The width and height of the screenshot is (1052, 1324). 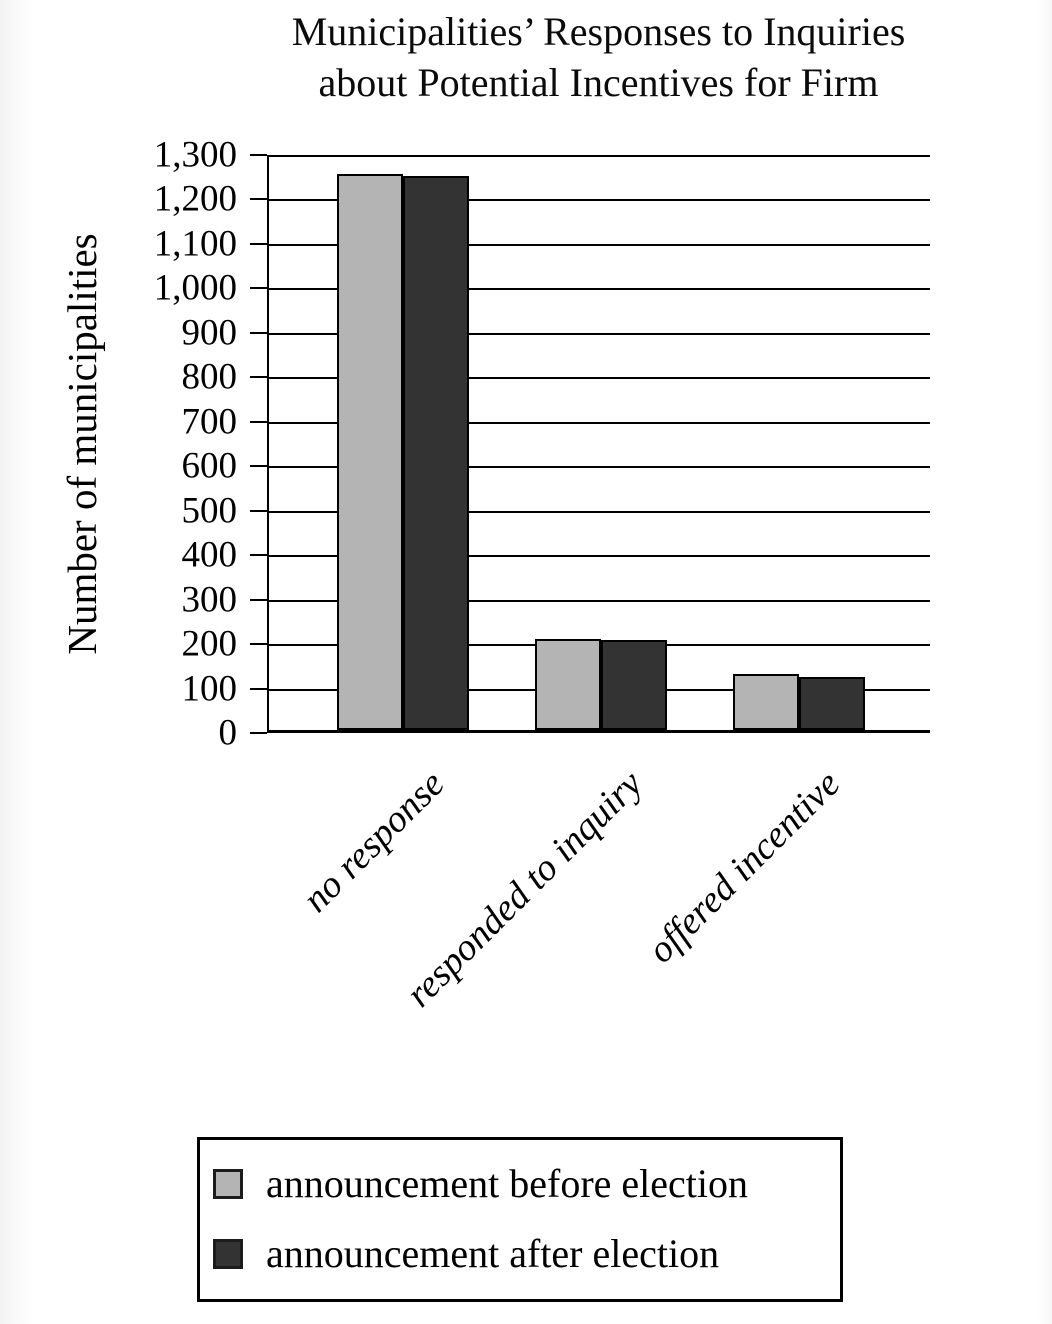 I want to click on bar-offered-incentive-after, so click(x=832, y=703).